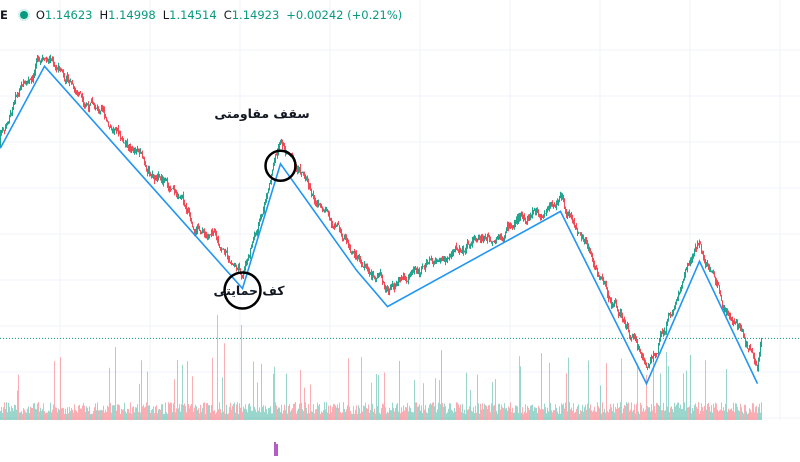 This screenshot has height=462, width=800. What do you see at coordinates (189, 15) in the screenshot?
I see `low-value: L1.14514` at bounding box center [189, 15].